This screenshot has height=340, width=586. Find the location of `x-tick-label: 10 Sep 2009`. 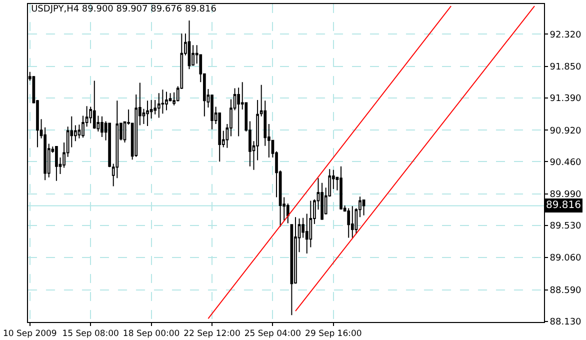

x-tick-label: 10 Sep 2009 is located at coordinates (29, 334).